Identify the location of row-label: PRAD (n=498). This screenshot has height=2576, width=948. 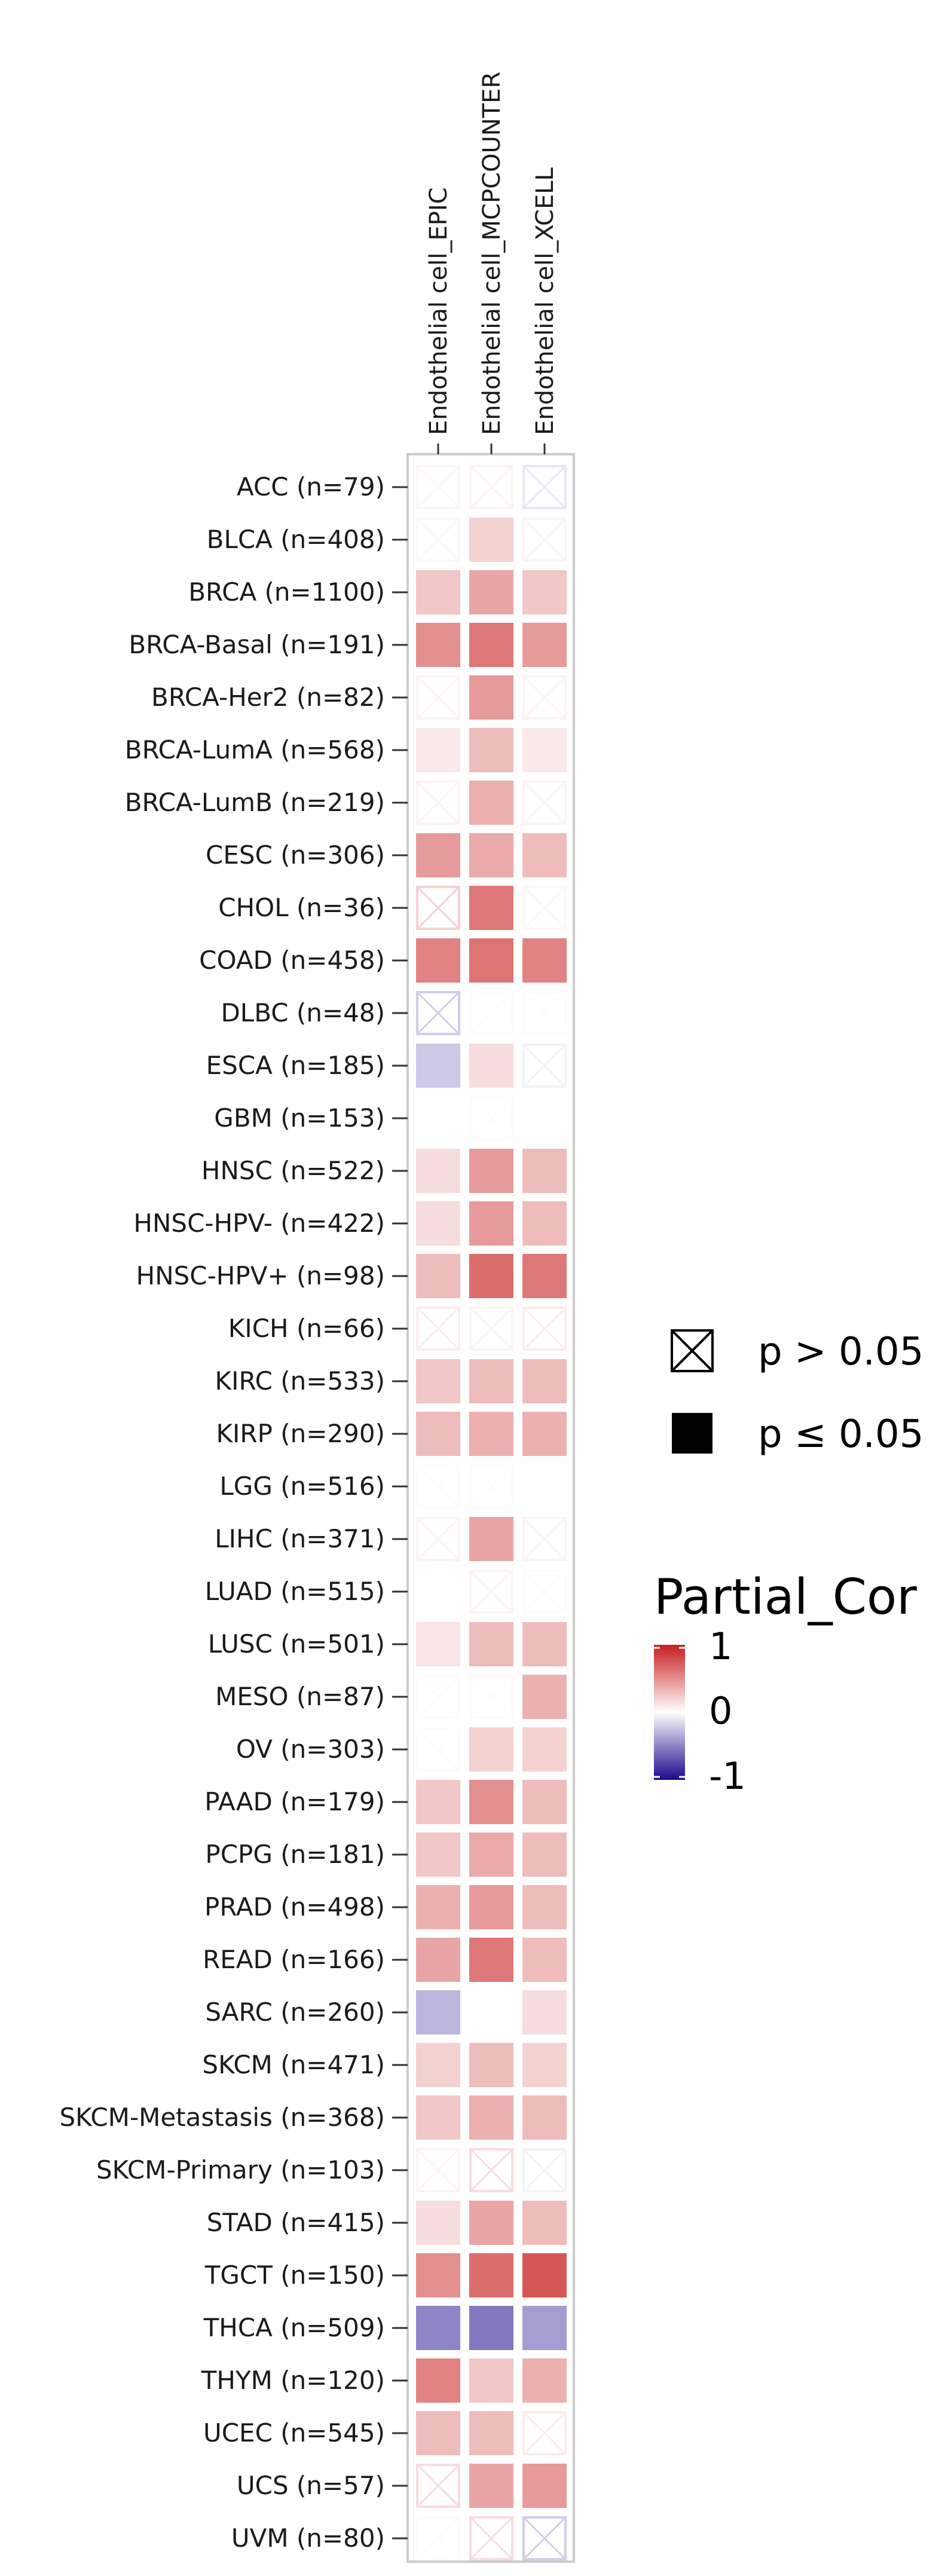
(294, 1907).